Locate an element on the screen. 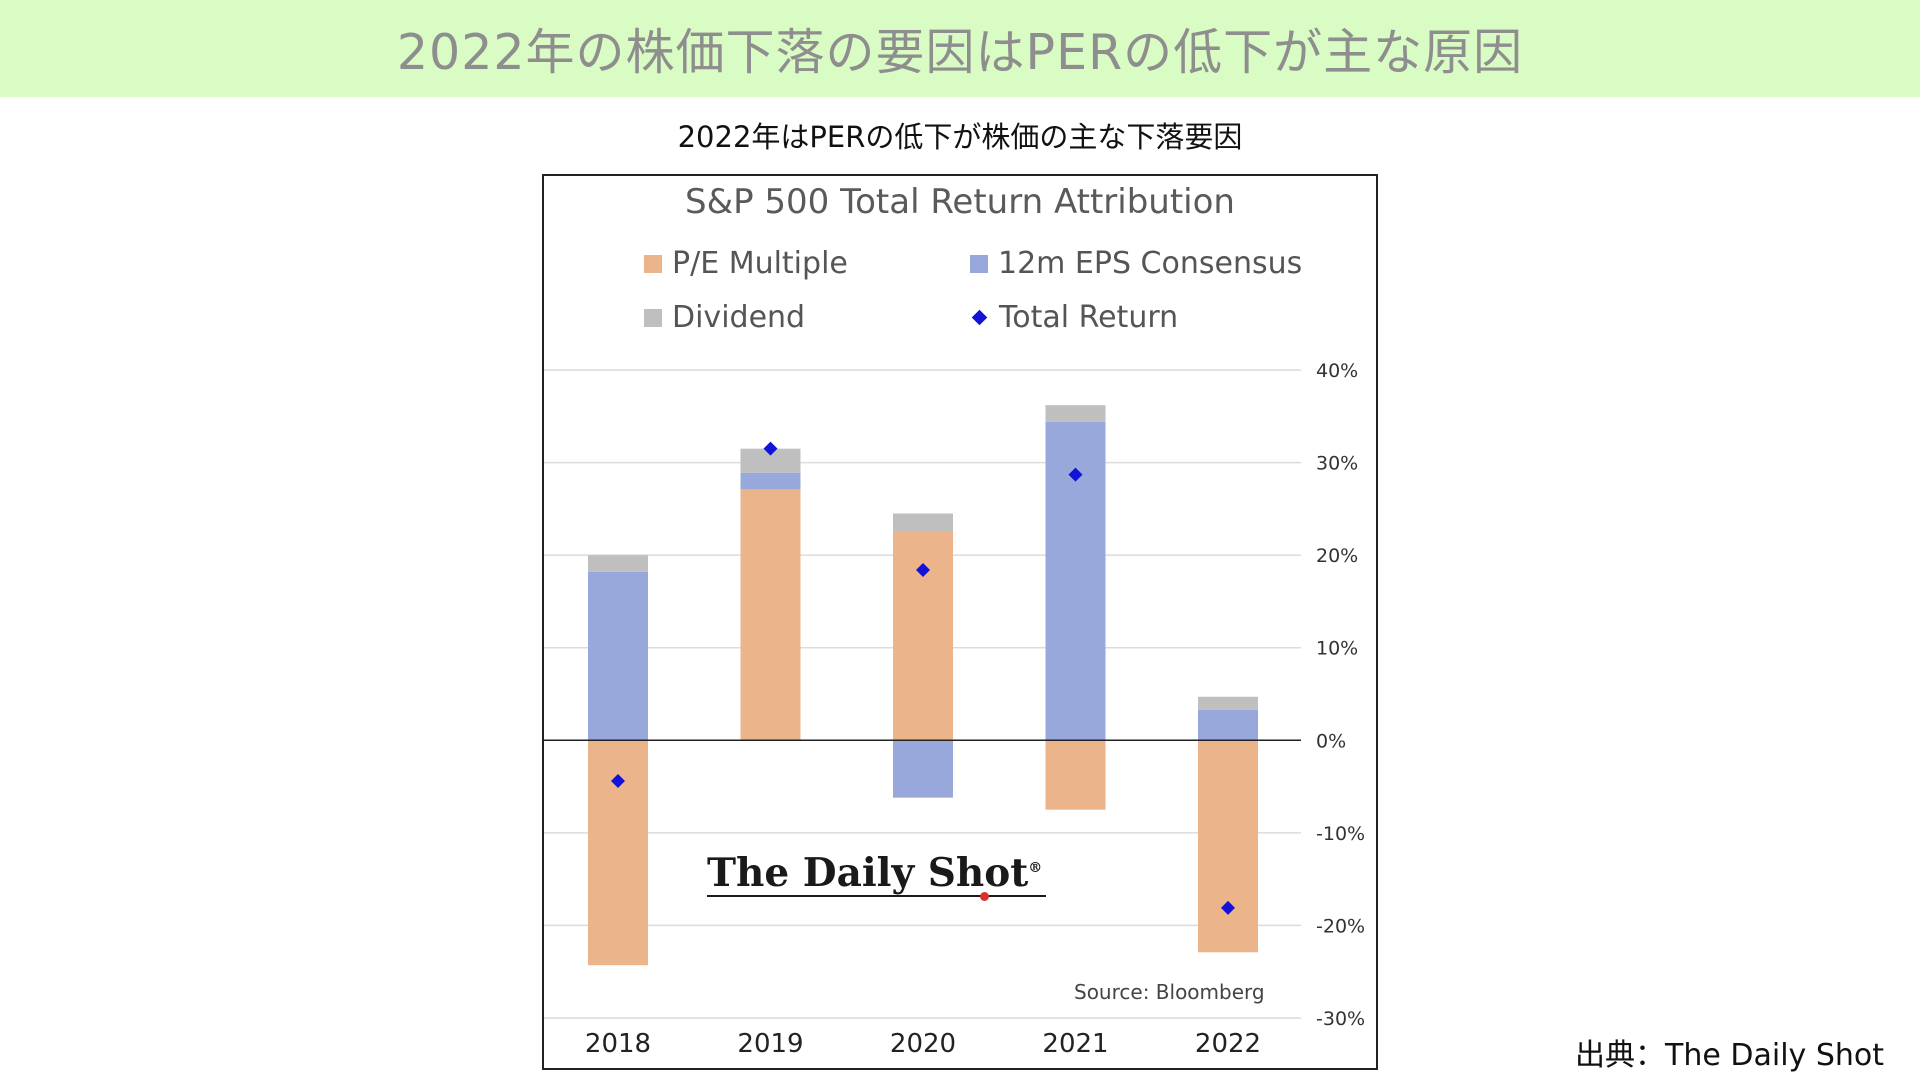 Image resolution: width=1920 pixels, height=1080 pixels. page-subtitle: 2022年はPERの低下が株価の主な下落要因 is located at coordinates (960, 137).